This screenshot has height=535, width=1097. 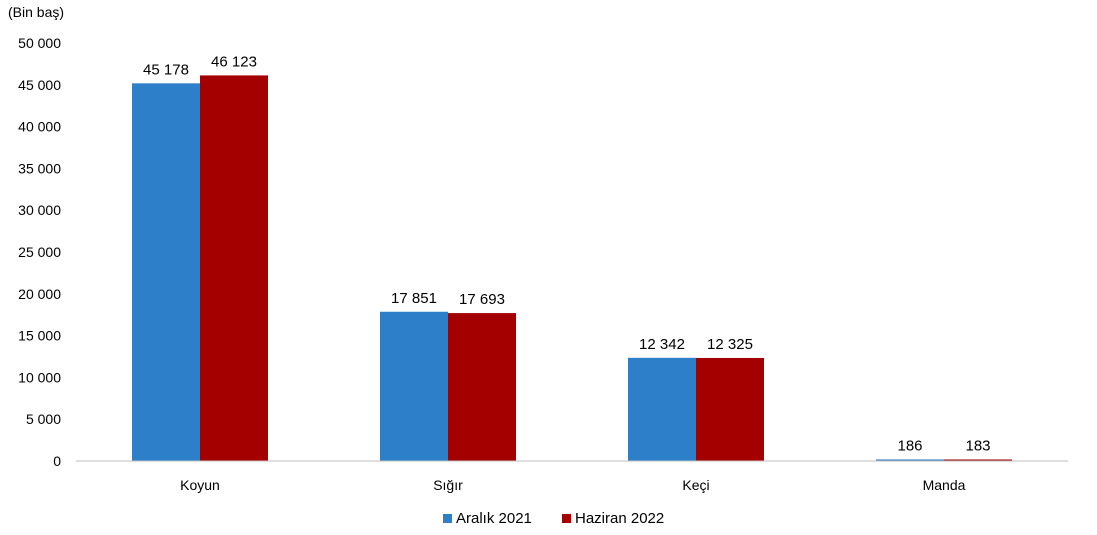 I want to click on legend-entry: Aralık 2021, so click(x=494, y=518).